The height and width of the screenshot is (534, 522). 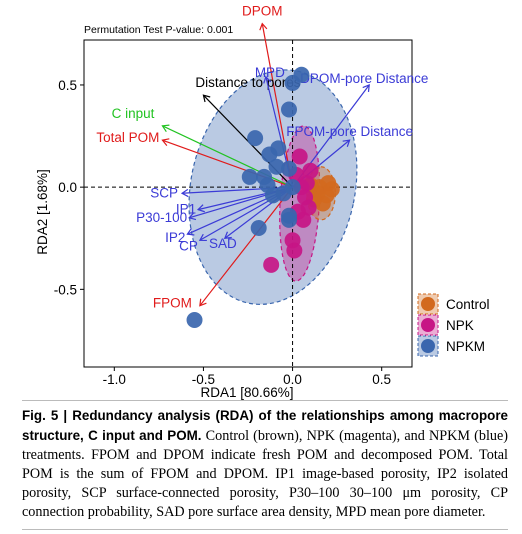 I want to click on arrowhead-ip2, so click(x=190, y=232).